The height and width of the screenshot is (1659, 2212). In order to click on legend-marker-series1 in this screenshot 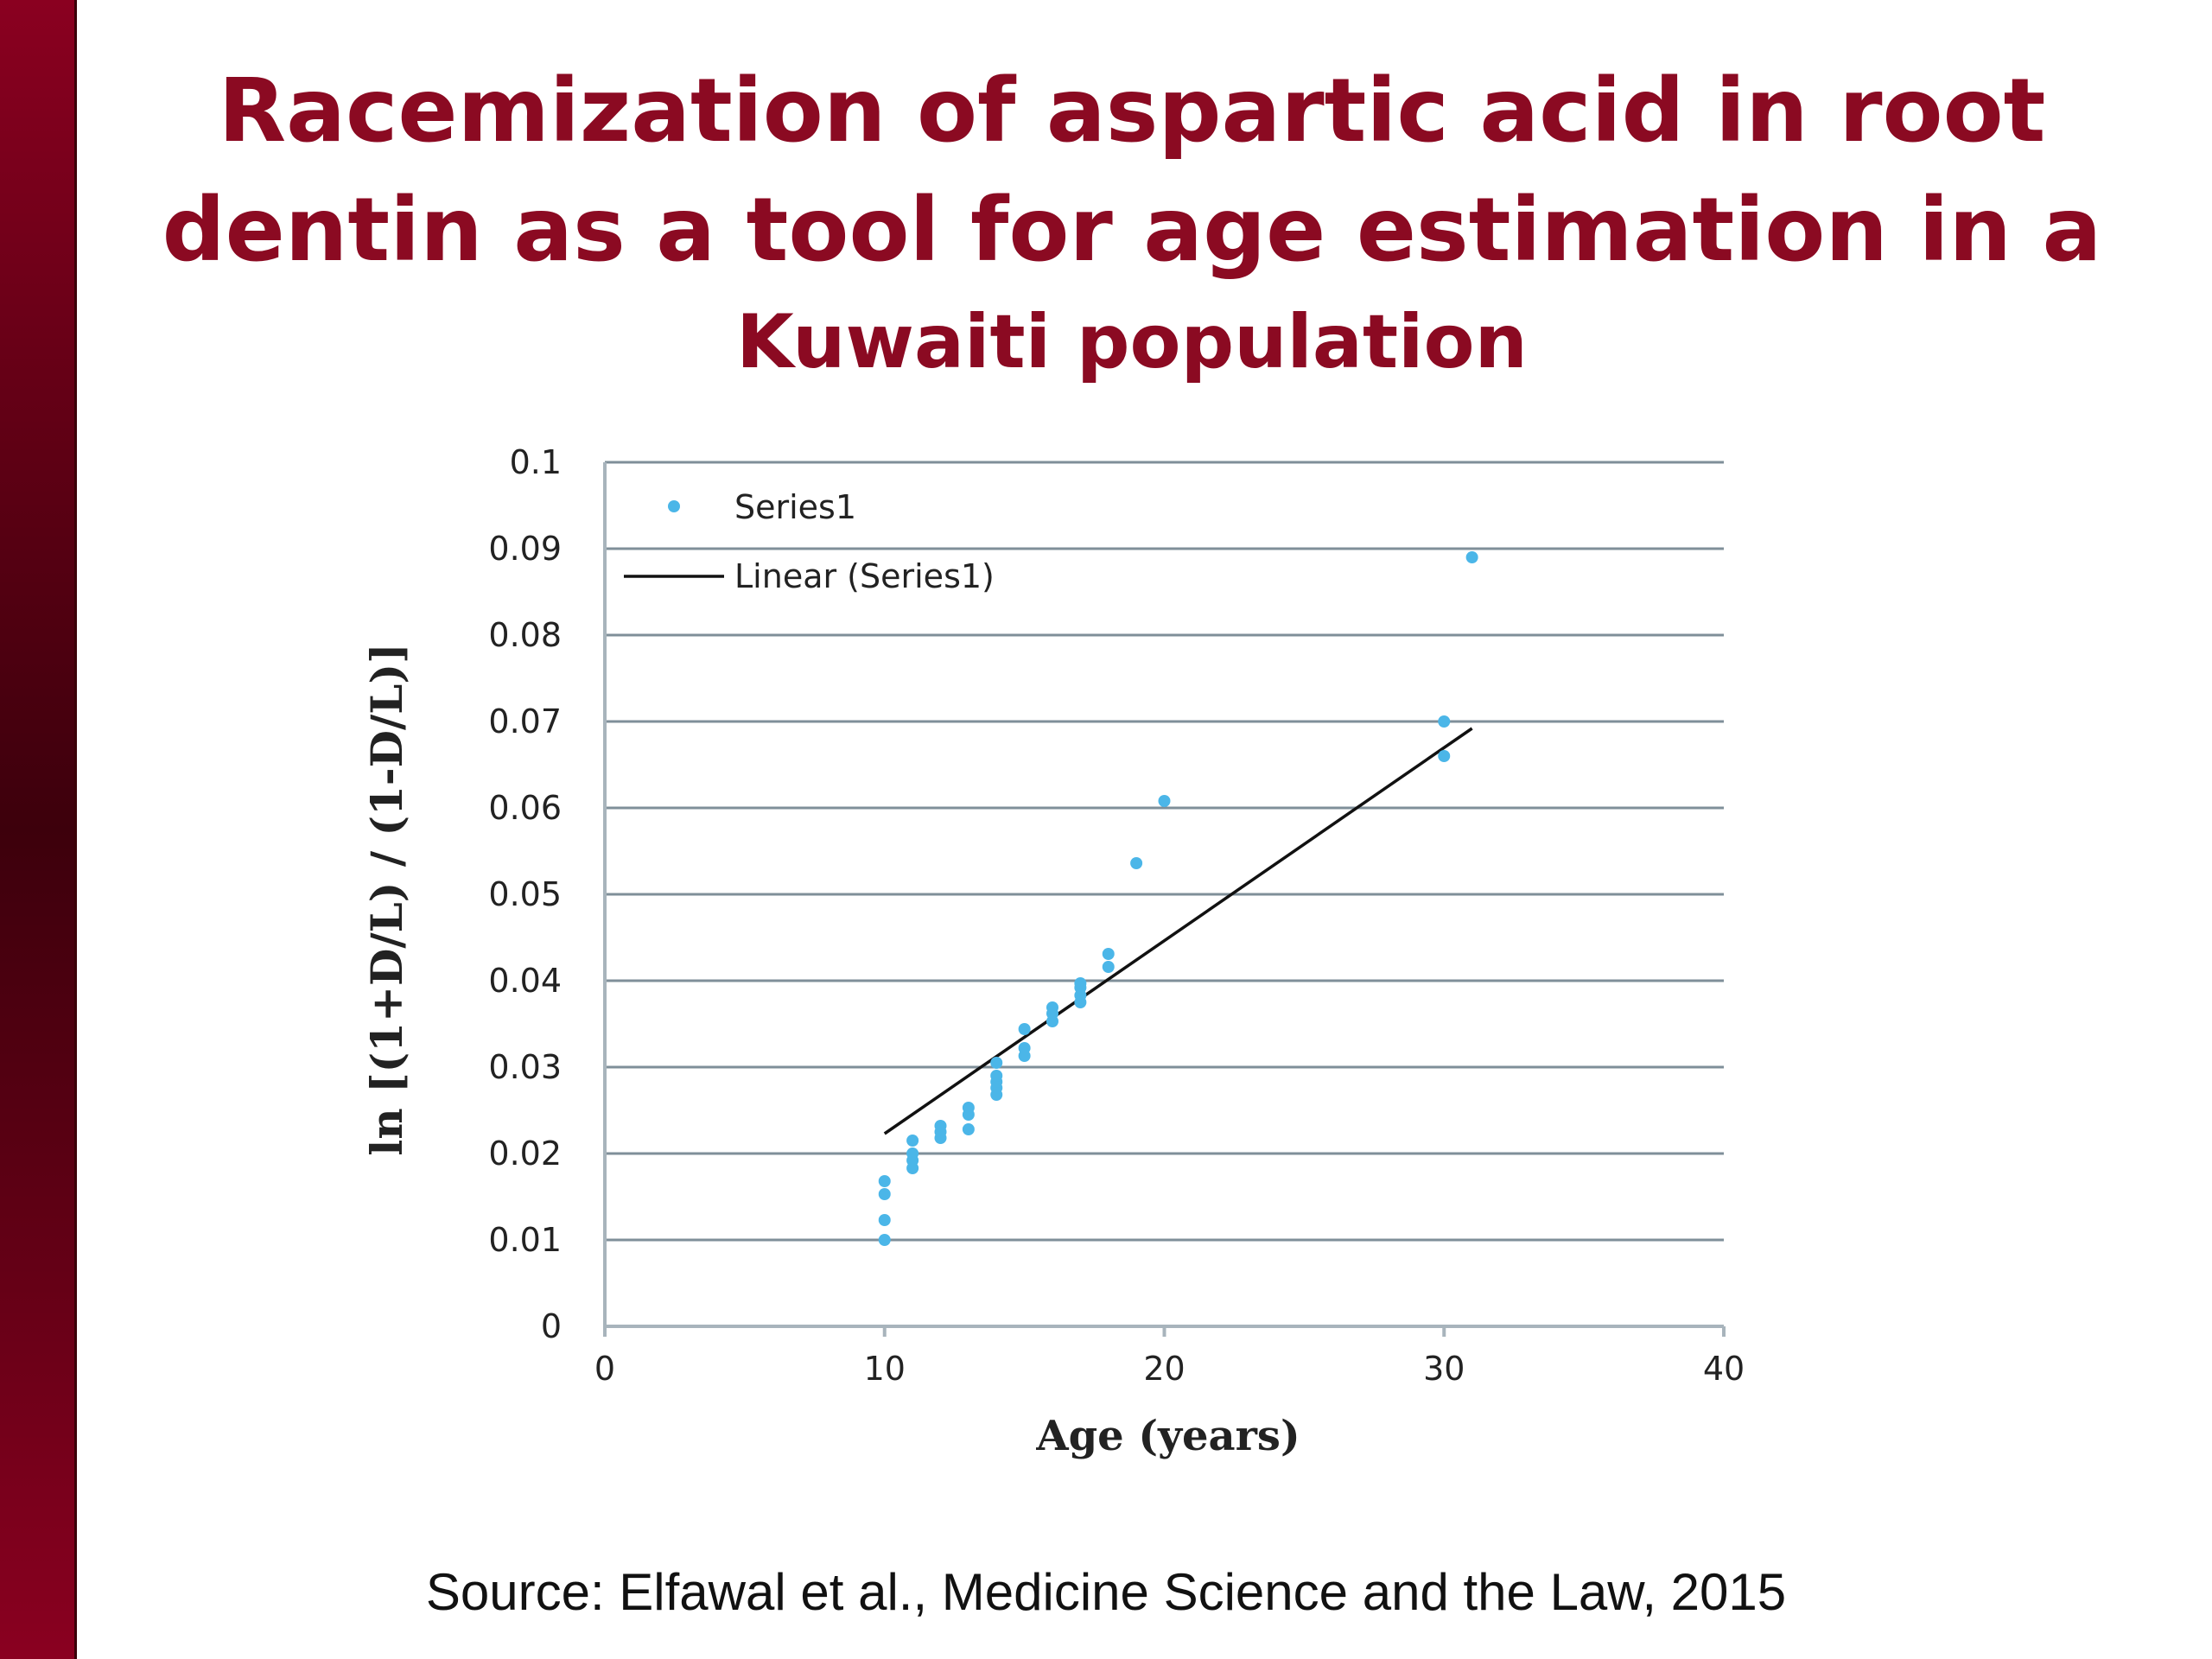, I will do `click(674, 506)`.